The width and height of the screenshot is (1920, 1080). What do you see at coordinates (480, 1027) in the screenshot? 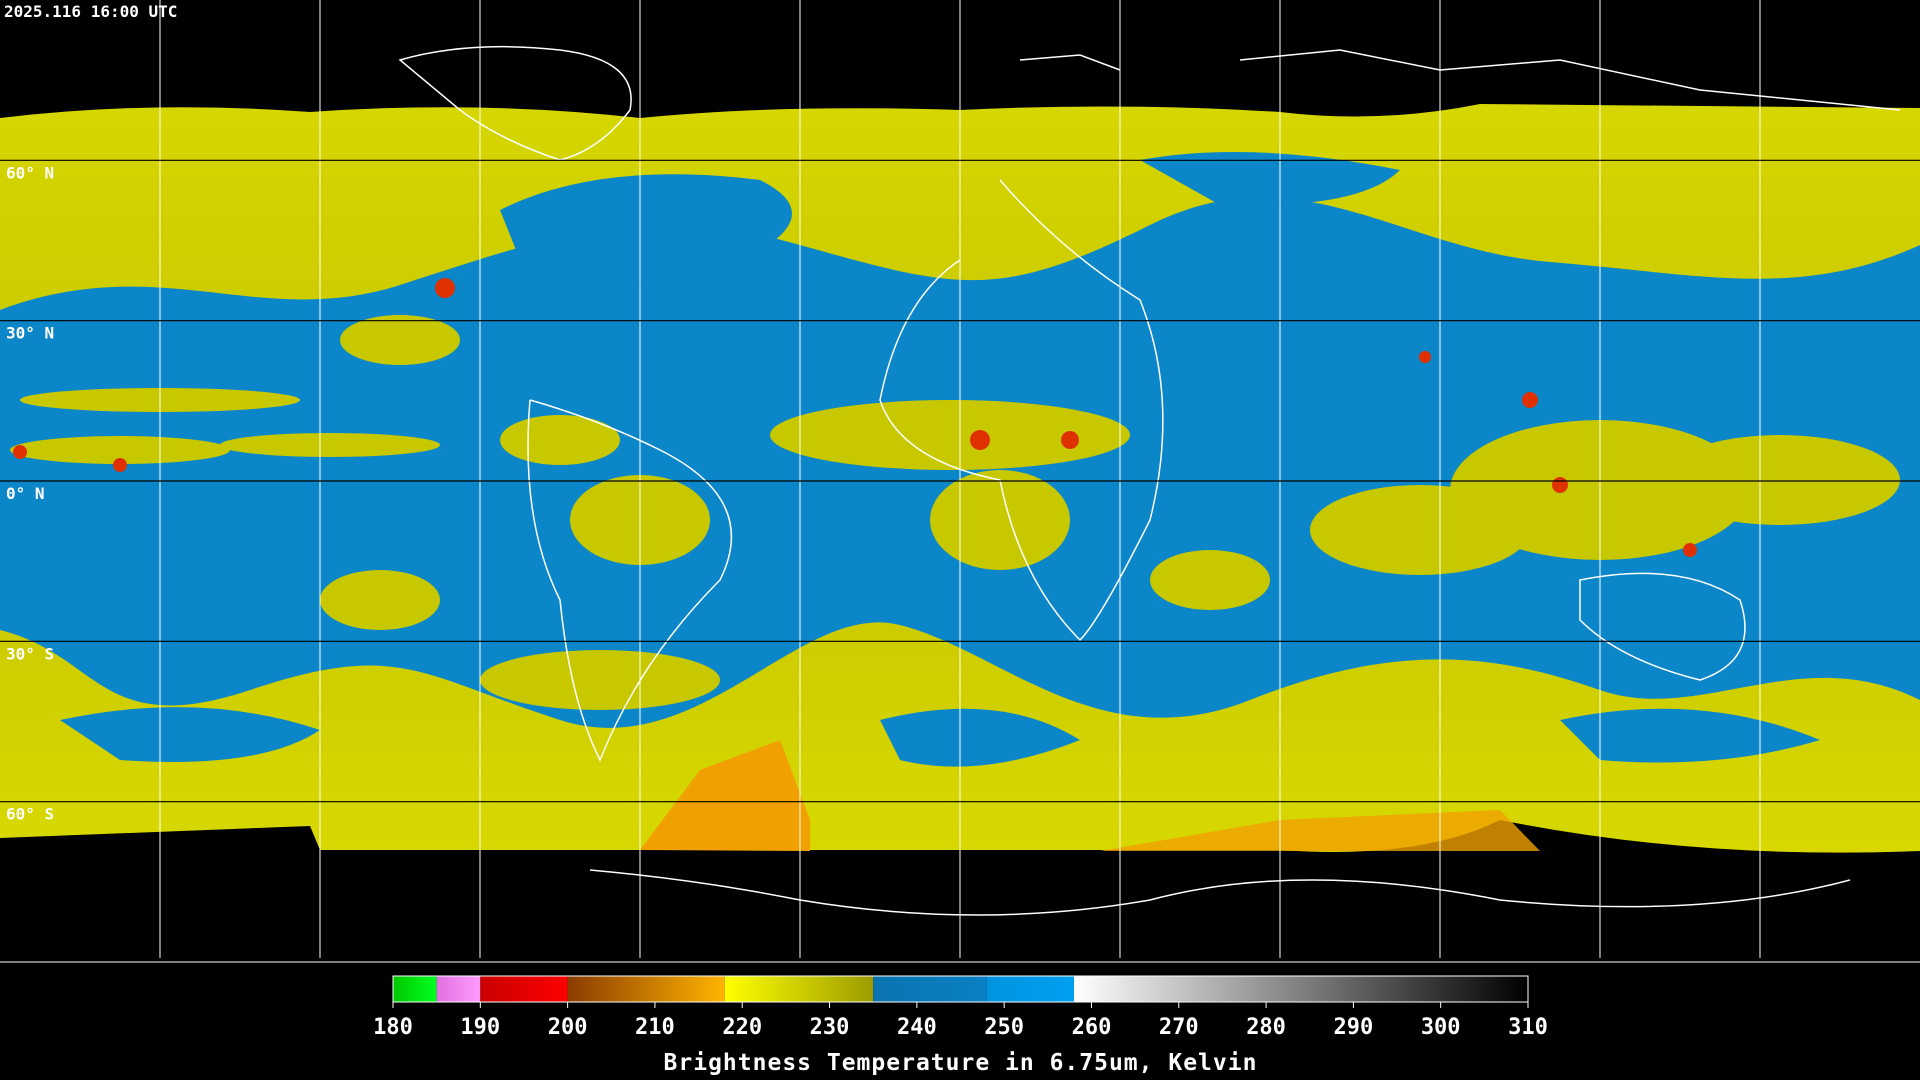
I see `colorbar-tick-label: 190` at bounding box center [480, 1027].